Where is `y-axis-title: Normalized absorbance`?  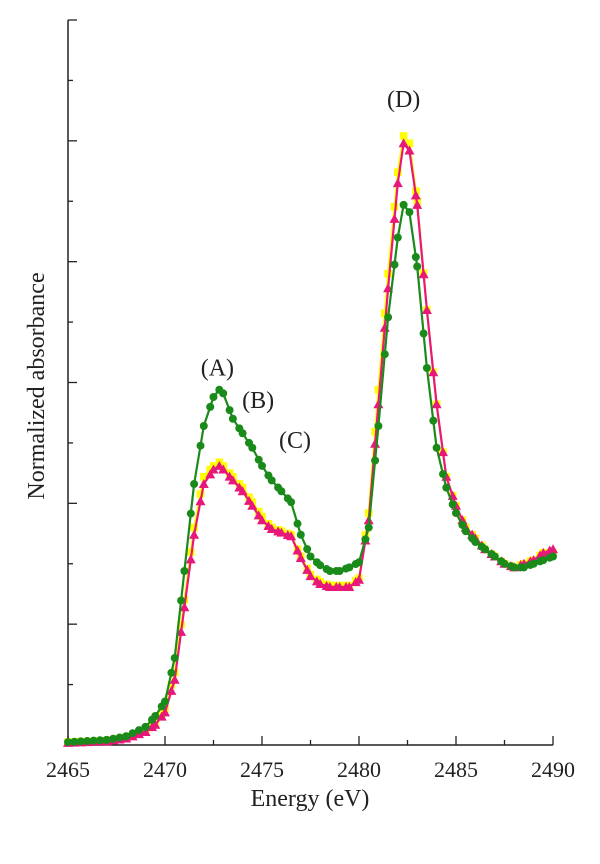 y-axis-title: Normalized absorbance is located at coordinates (37, 385).